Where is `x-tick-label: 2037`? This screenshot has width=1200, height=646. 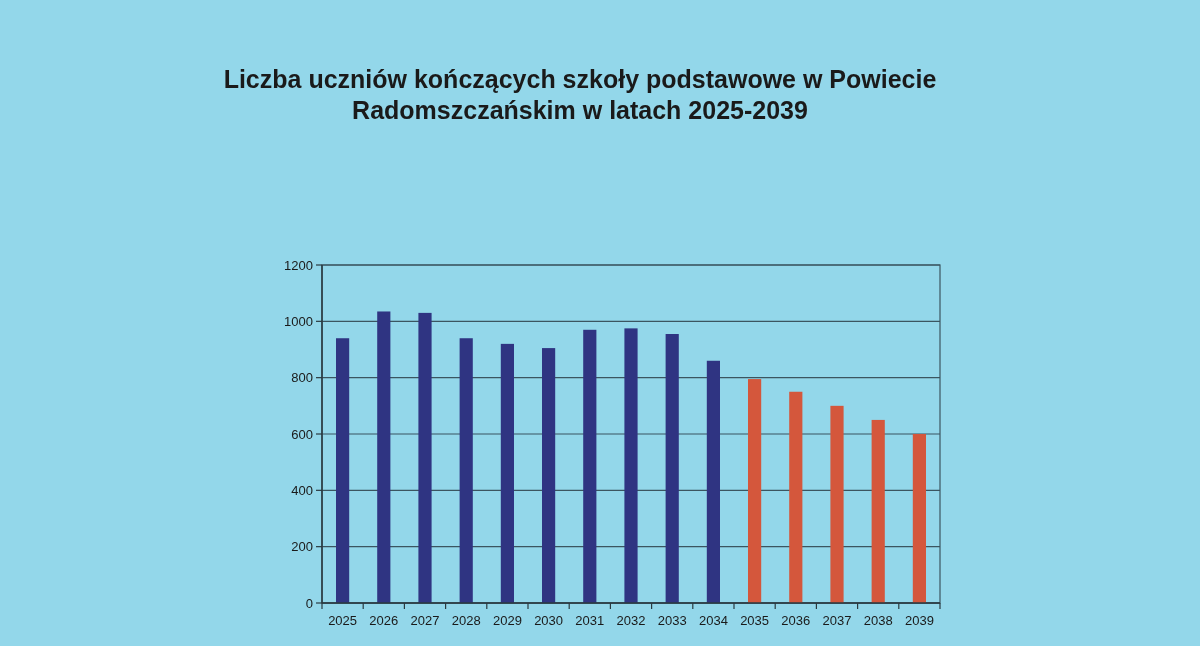 x-tick-label: 2037 is located at coordinates (837, 620).